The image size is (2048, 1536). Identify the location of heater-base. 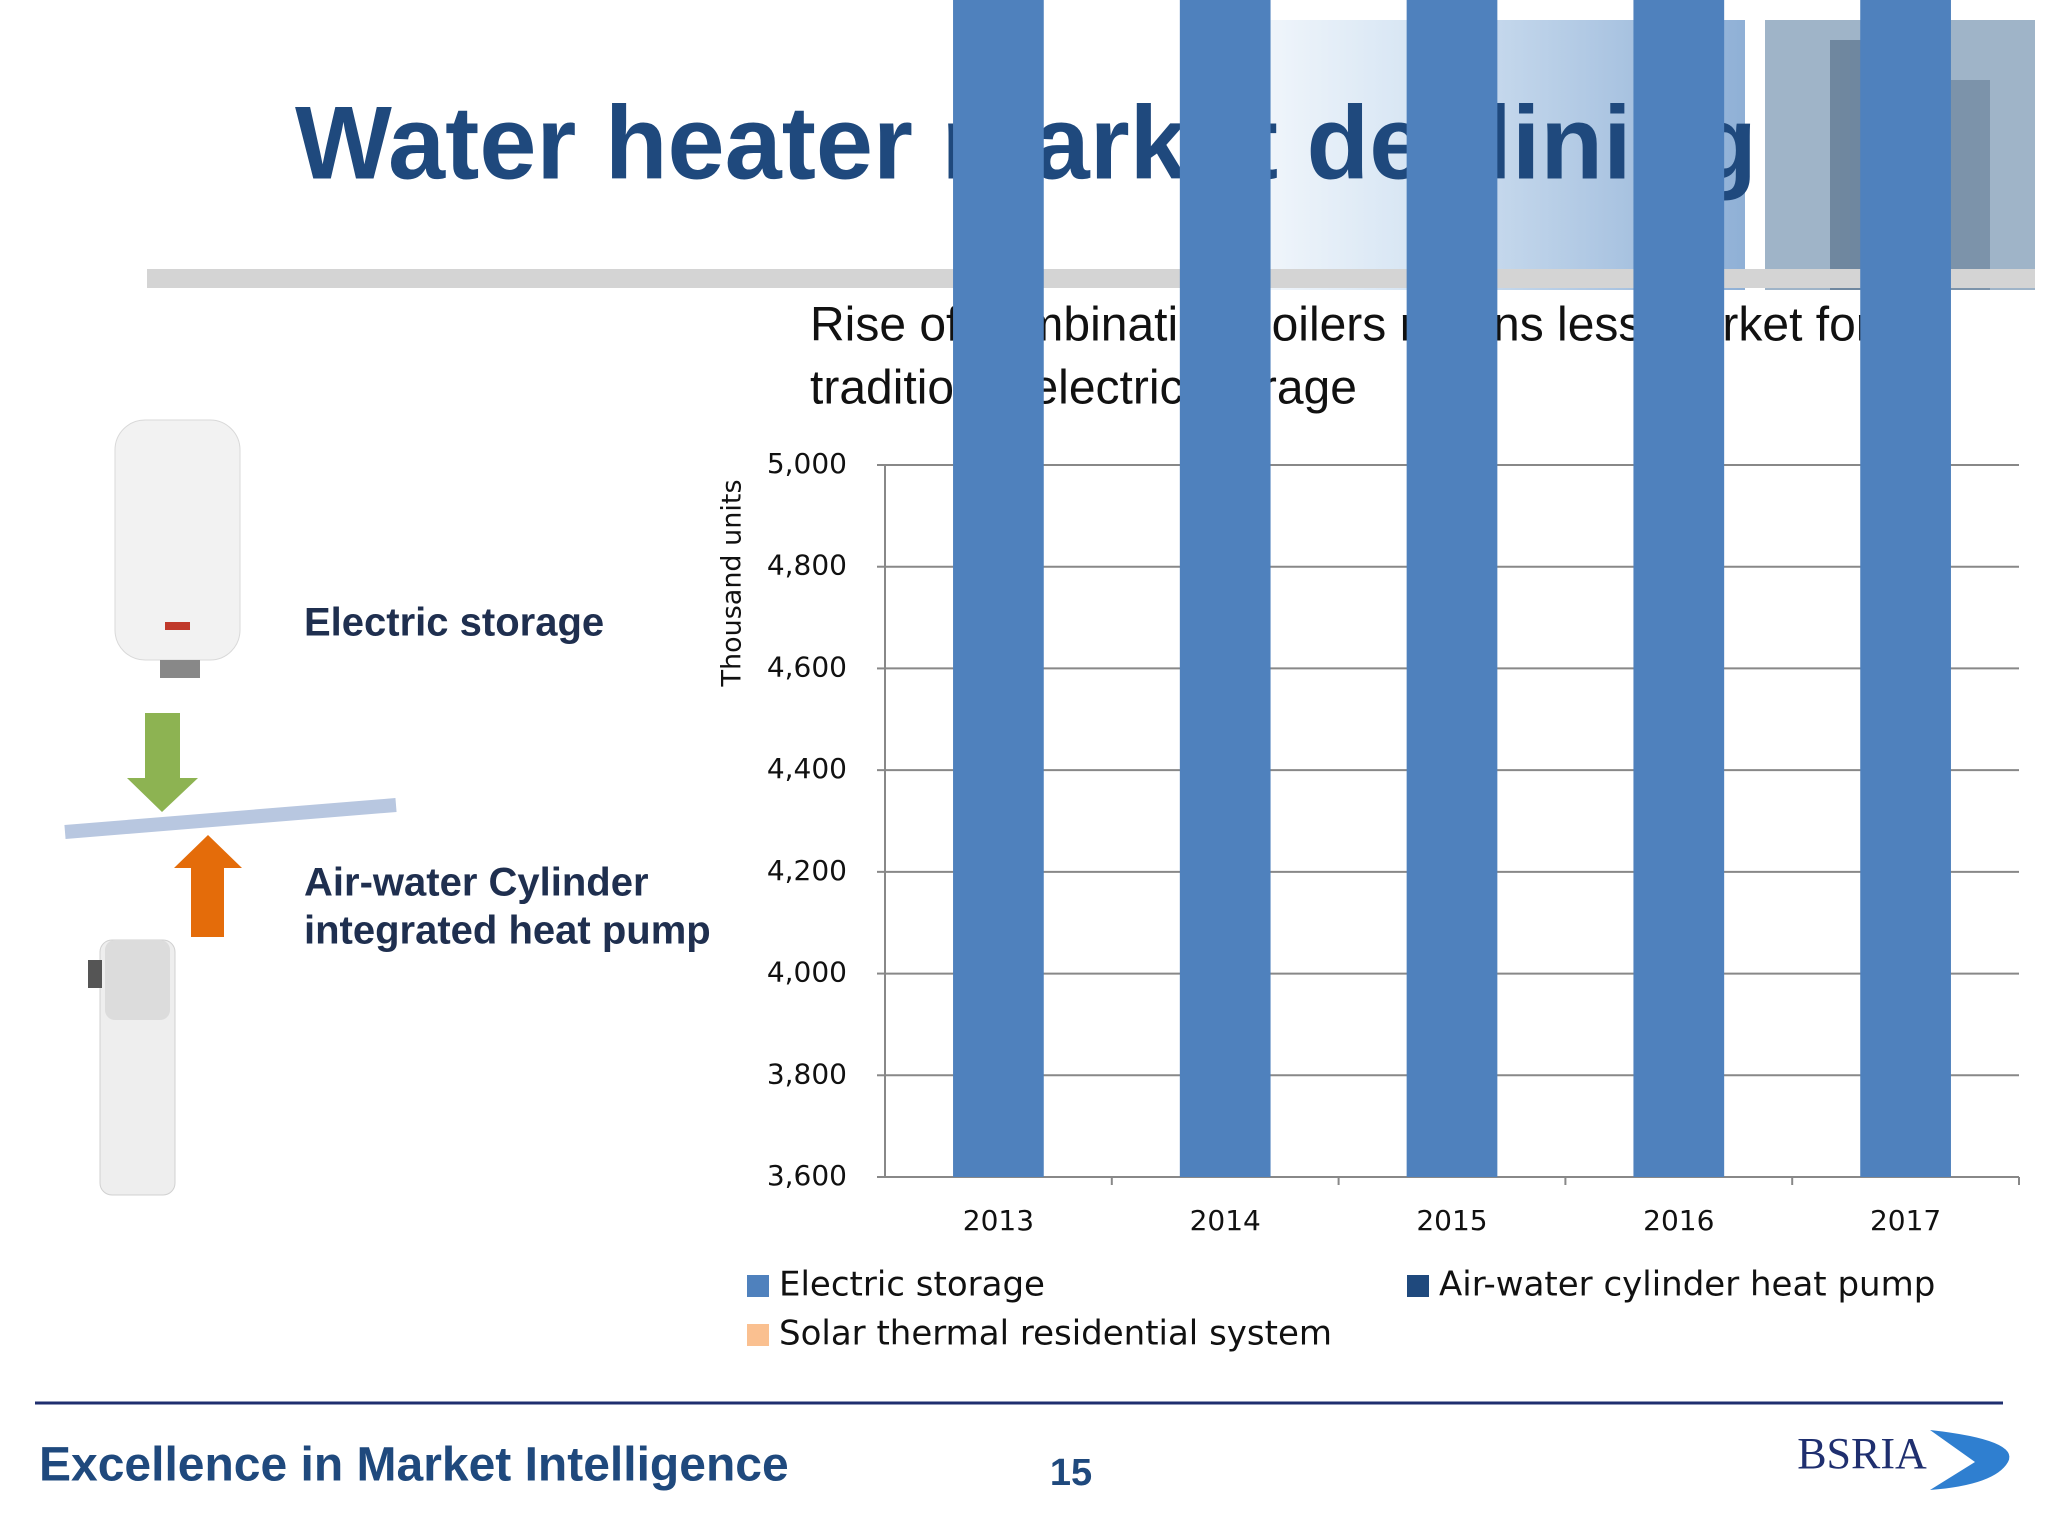
(180, 669).